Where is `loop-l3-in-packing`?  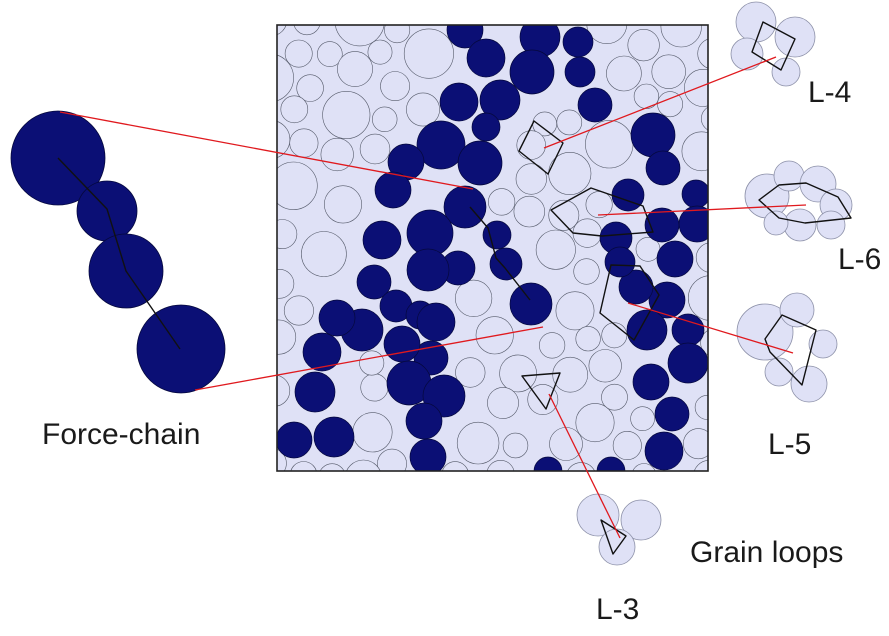
loop-l3-in-packing is located at coordinates (541, 391).